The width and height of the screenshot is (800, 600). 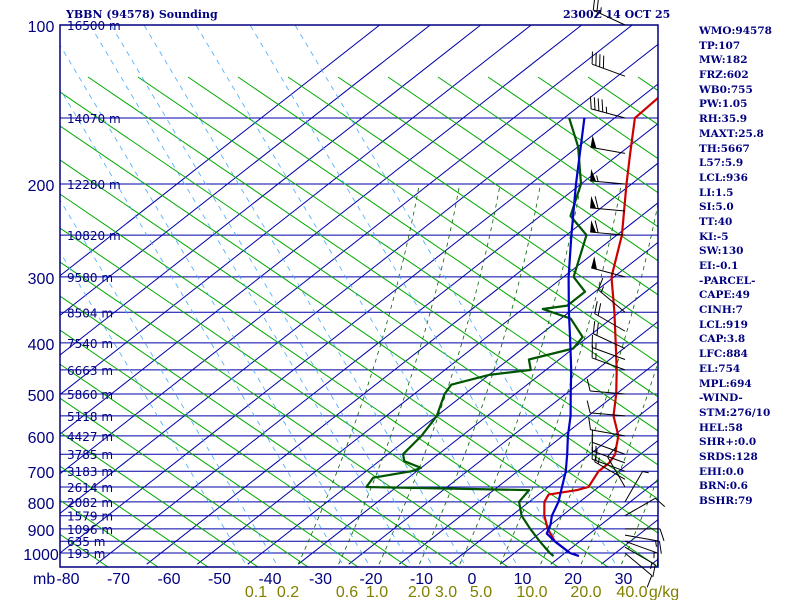 I want to click on pressure-tick-label: 500, so click(x=41, y=396).